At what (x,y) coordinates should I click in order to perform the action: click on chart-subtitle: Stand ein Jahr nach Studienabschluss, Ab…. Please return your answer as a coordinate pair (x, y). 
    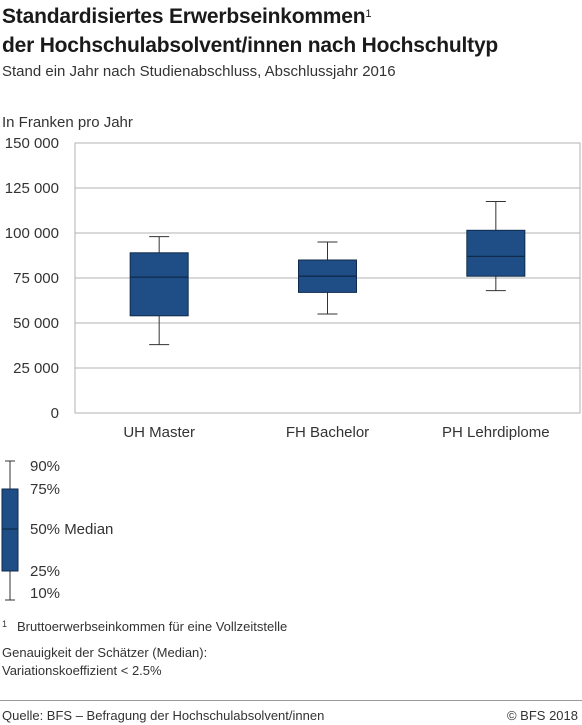
    Looking at the image, I should click on (199, 71).